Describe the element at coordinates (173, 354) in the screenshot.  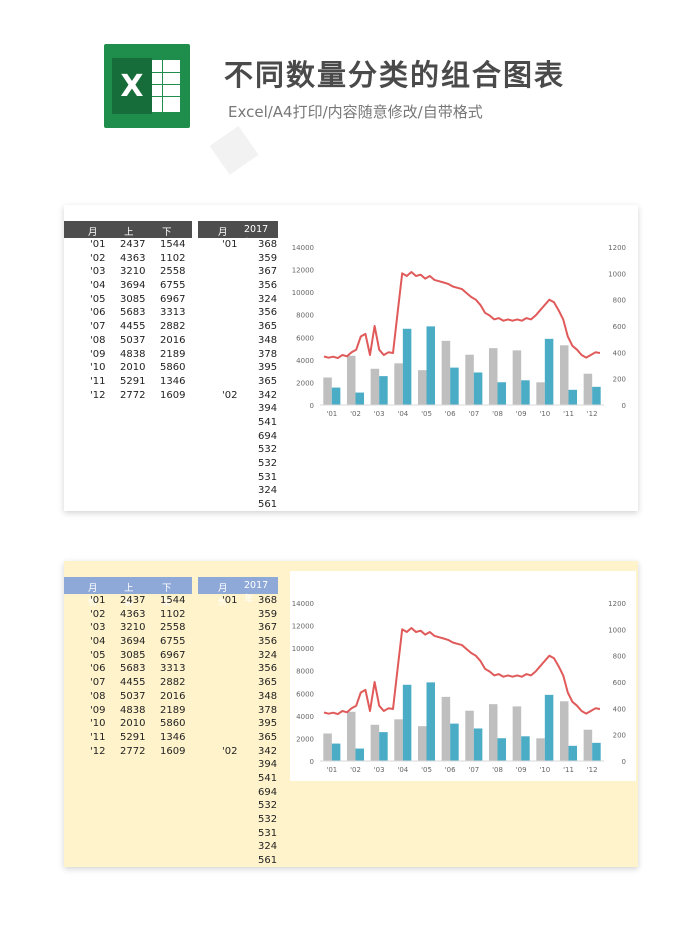
I see `cell-bottoms: 2189` at that location.